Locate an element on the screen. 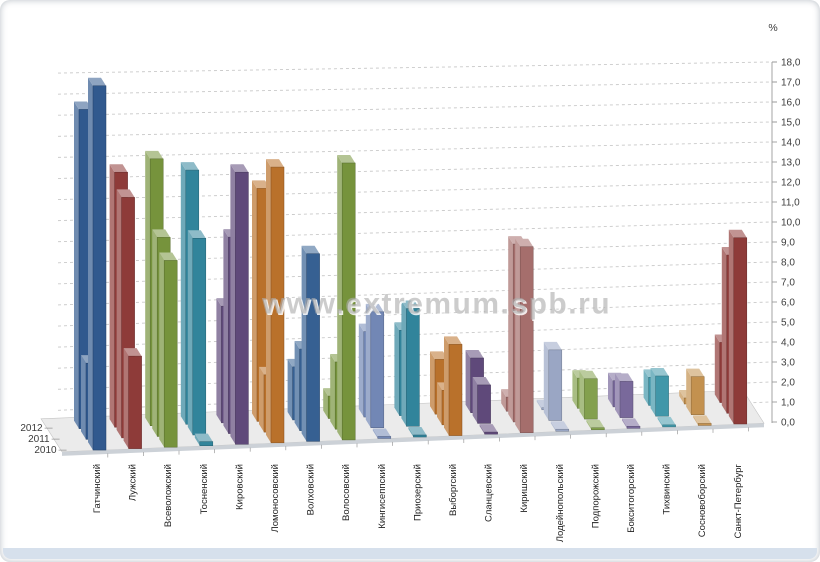 This screenshot has width=820, height=562. value-axis-tick-label: 17,0 is located at coordinates (791, 83).